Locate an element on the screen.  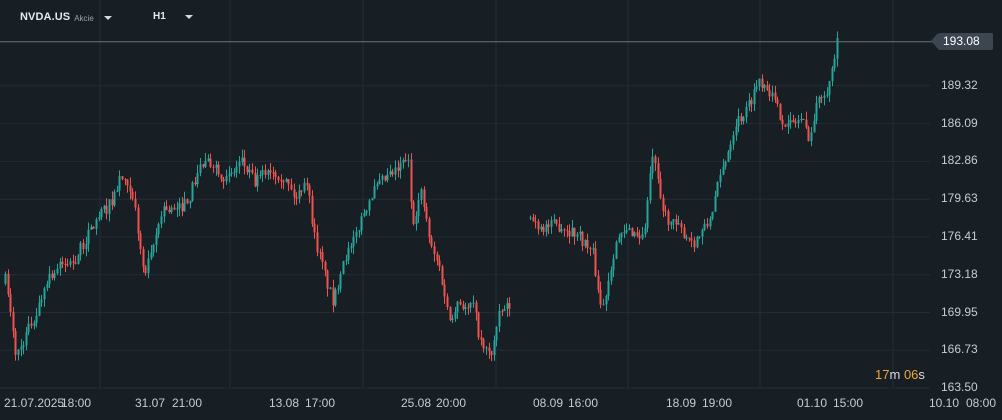
symbol-name: NVDA.US is located at coordinates (45, 17).